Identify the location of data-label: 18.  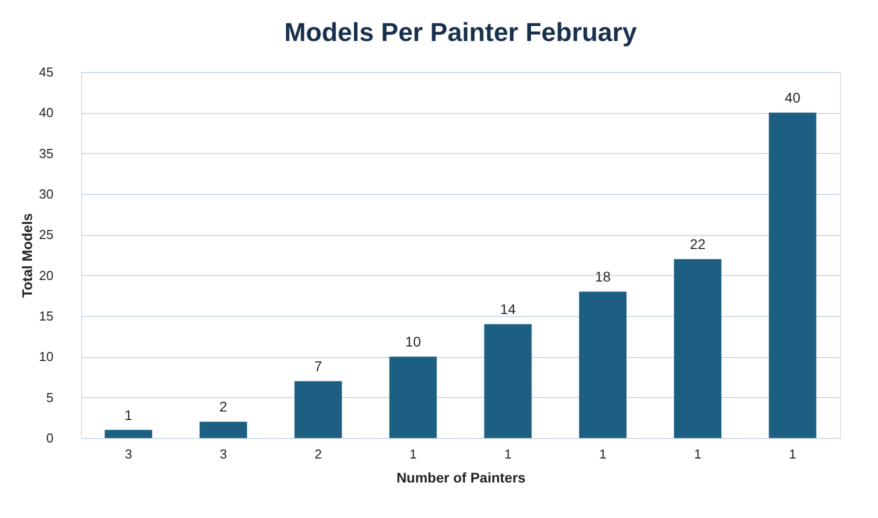
(603, 276).